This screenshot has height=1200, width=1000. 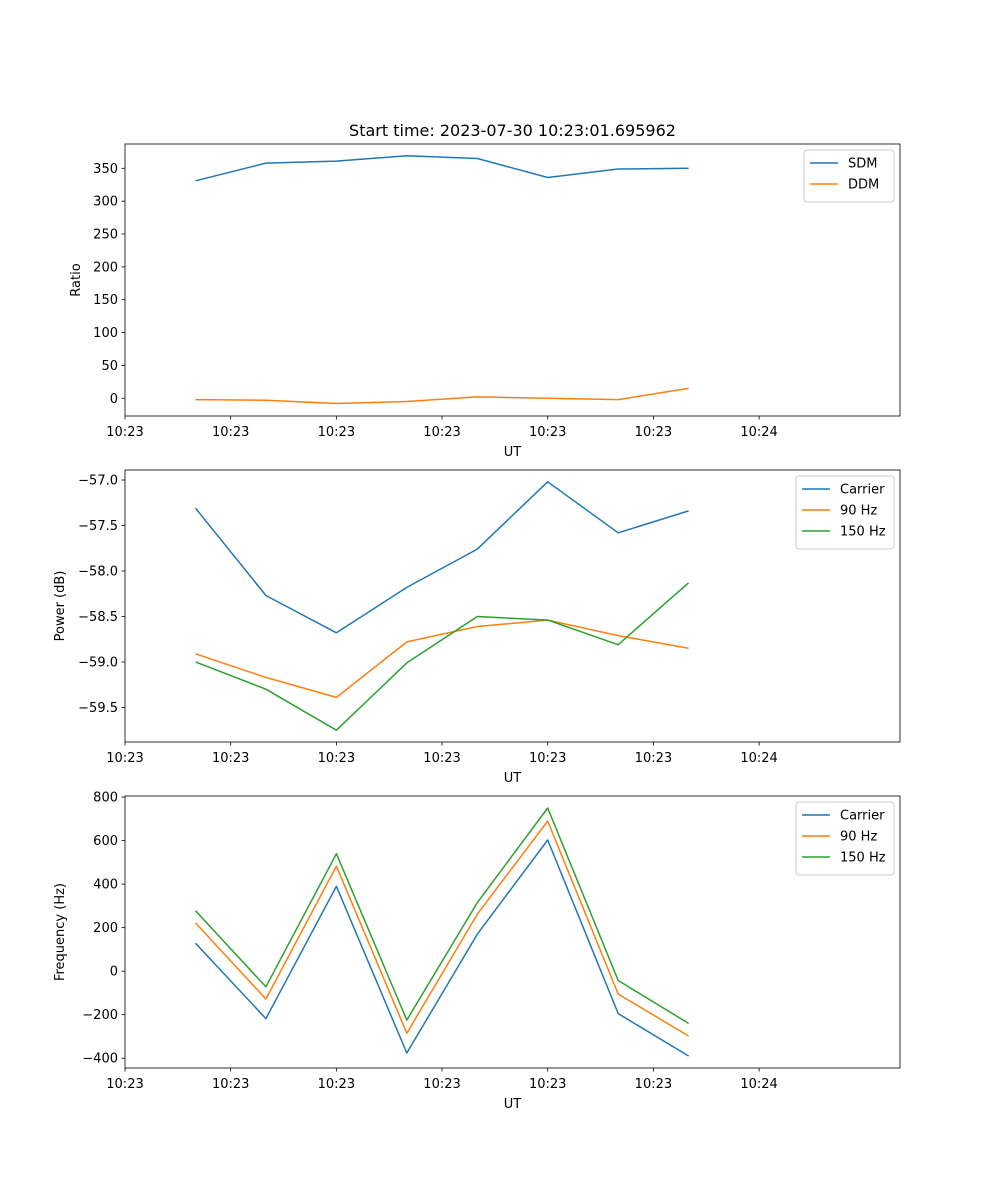 What do you see at coordinates (105, 885) in the screenshot?
I see `y-tick-label: 400` at bounding box center [105, 885].